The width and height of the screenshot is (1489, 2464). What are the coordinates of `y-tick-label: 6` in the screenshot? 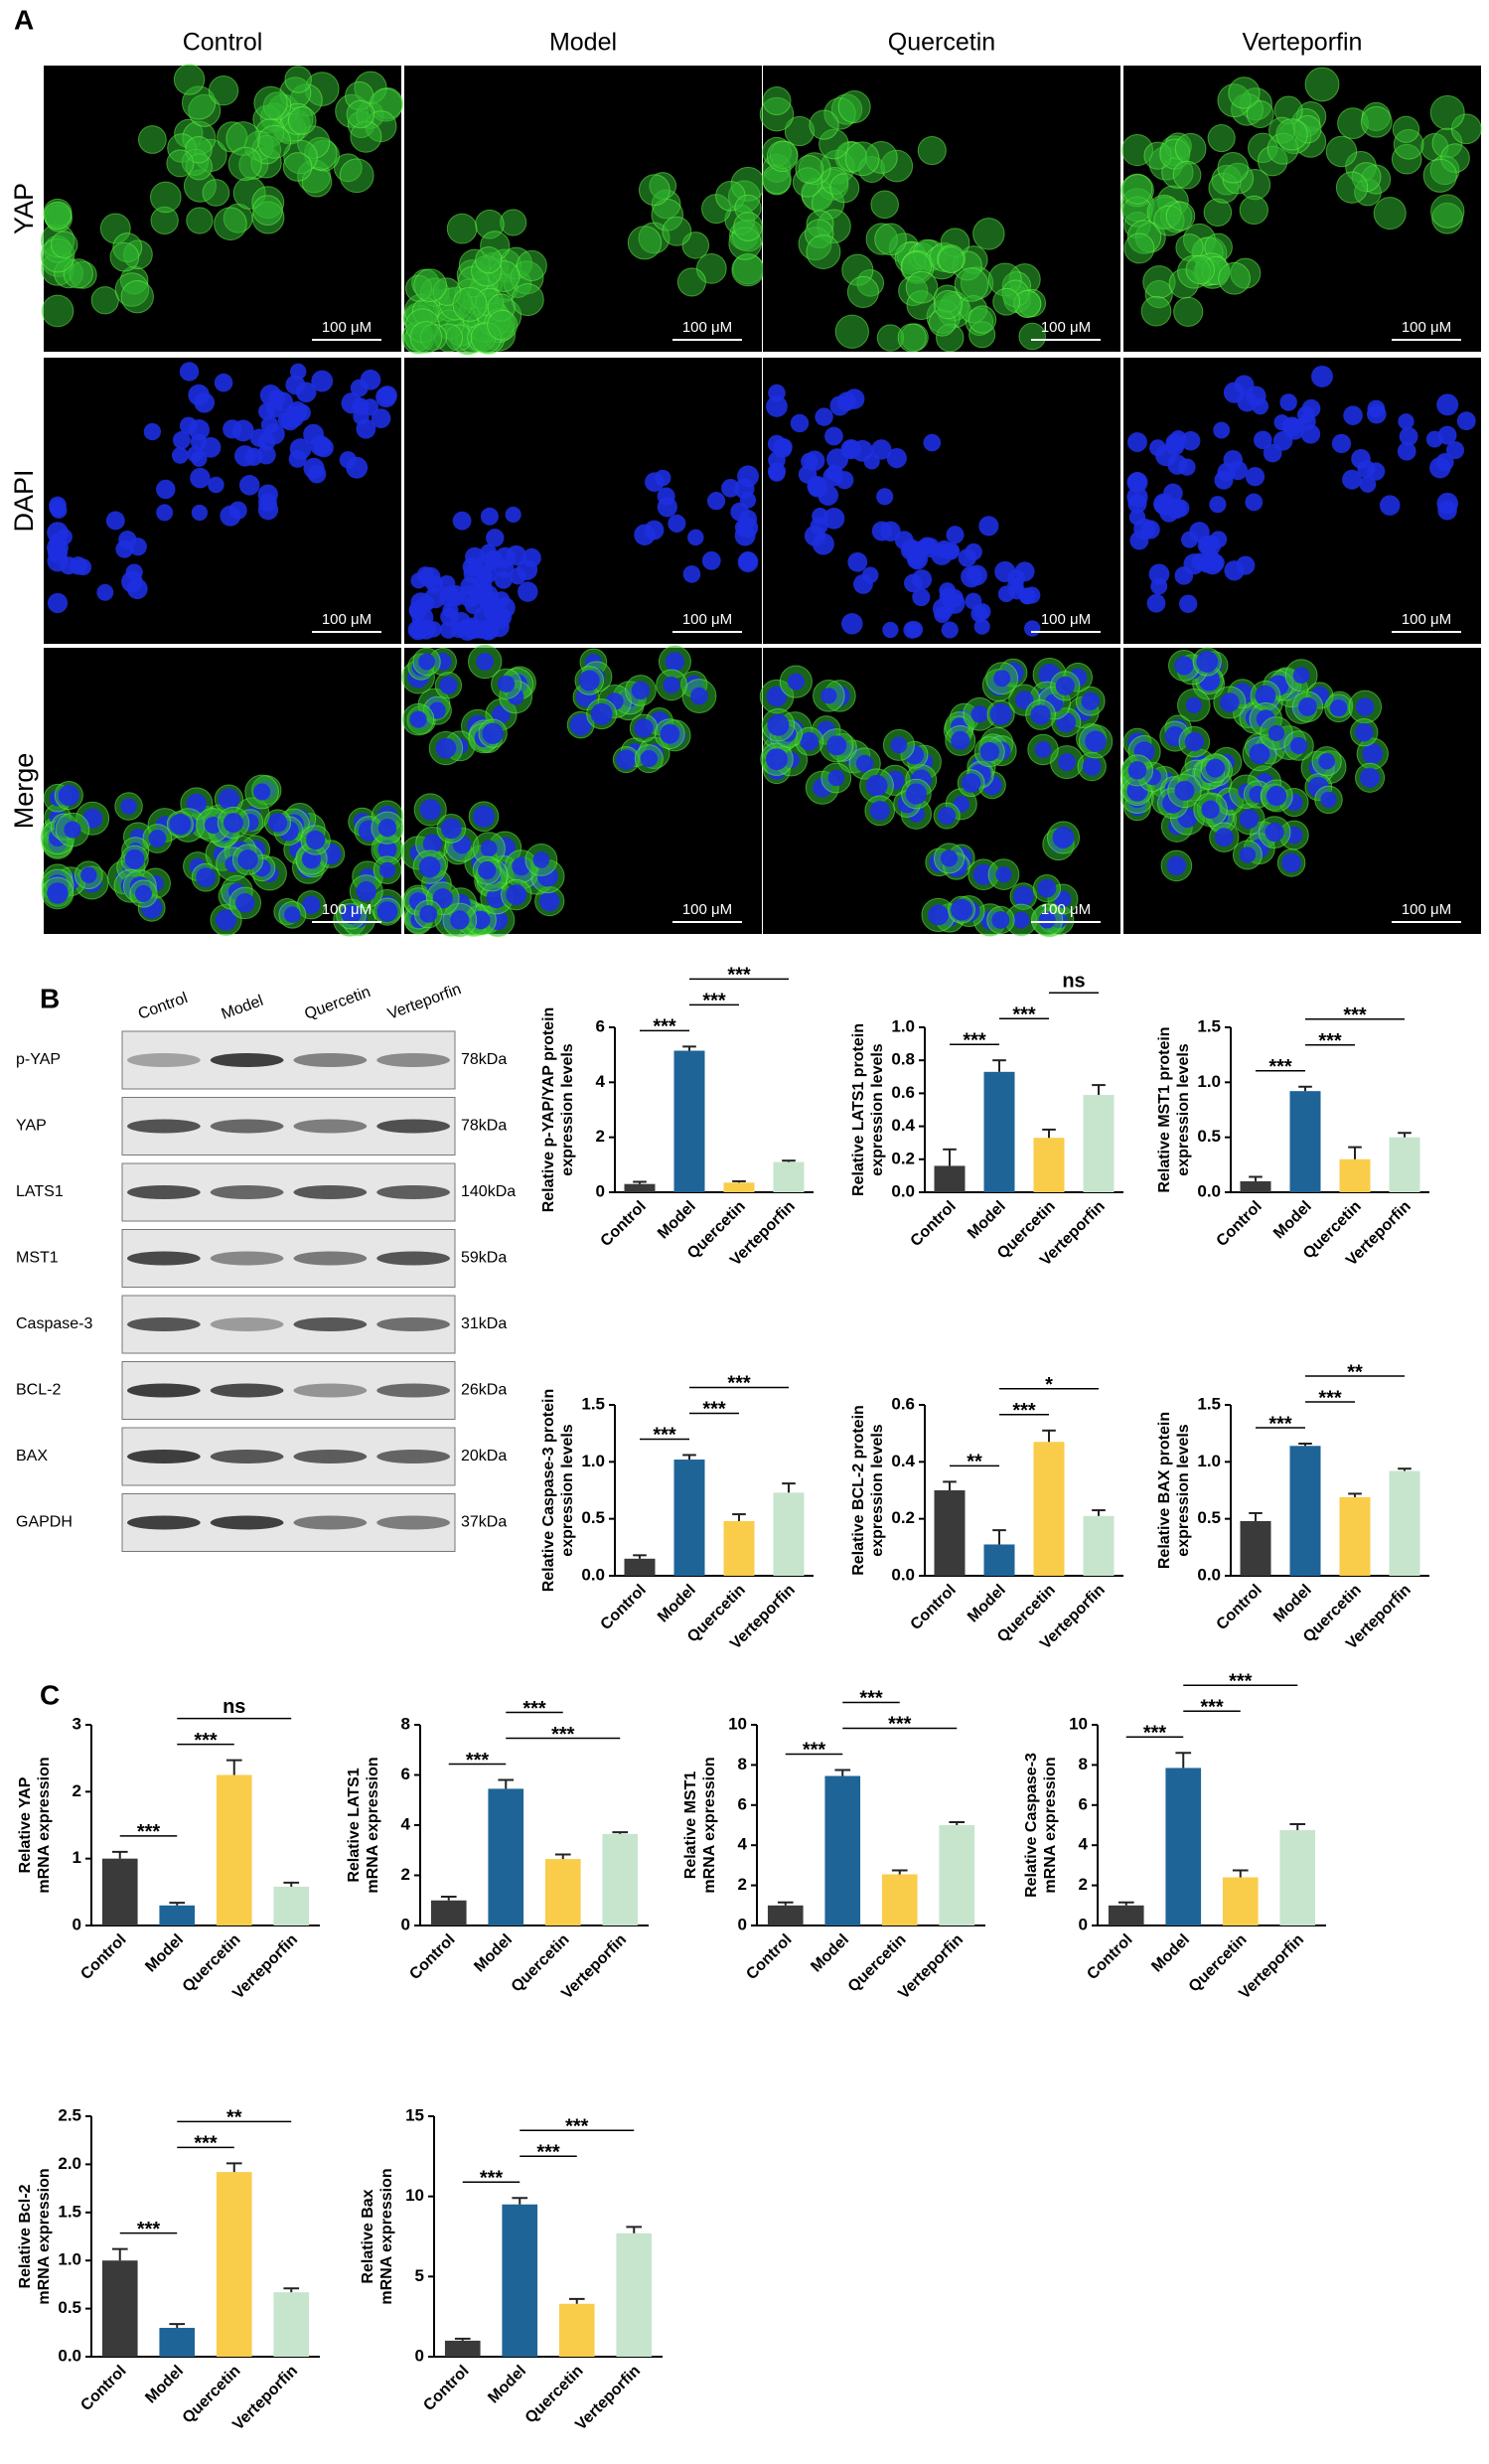 It's located at (742, 1803).